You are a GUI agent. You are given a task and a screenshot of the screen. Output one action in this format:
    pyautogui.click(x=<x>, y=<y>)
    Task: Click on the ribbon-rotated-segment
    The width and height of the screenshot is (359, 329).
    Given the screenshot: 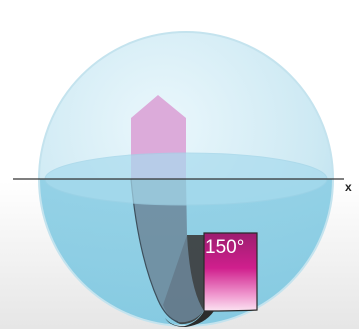 What is the action you would take?
    pyautogui.click(x=230, y=272)
    